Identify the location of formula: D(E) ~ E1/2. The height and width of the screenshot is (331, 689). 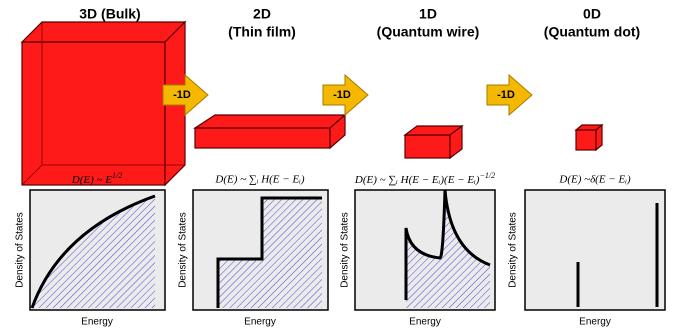
(96, 178).